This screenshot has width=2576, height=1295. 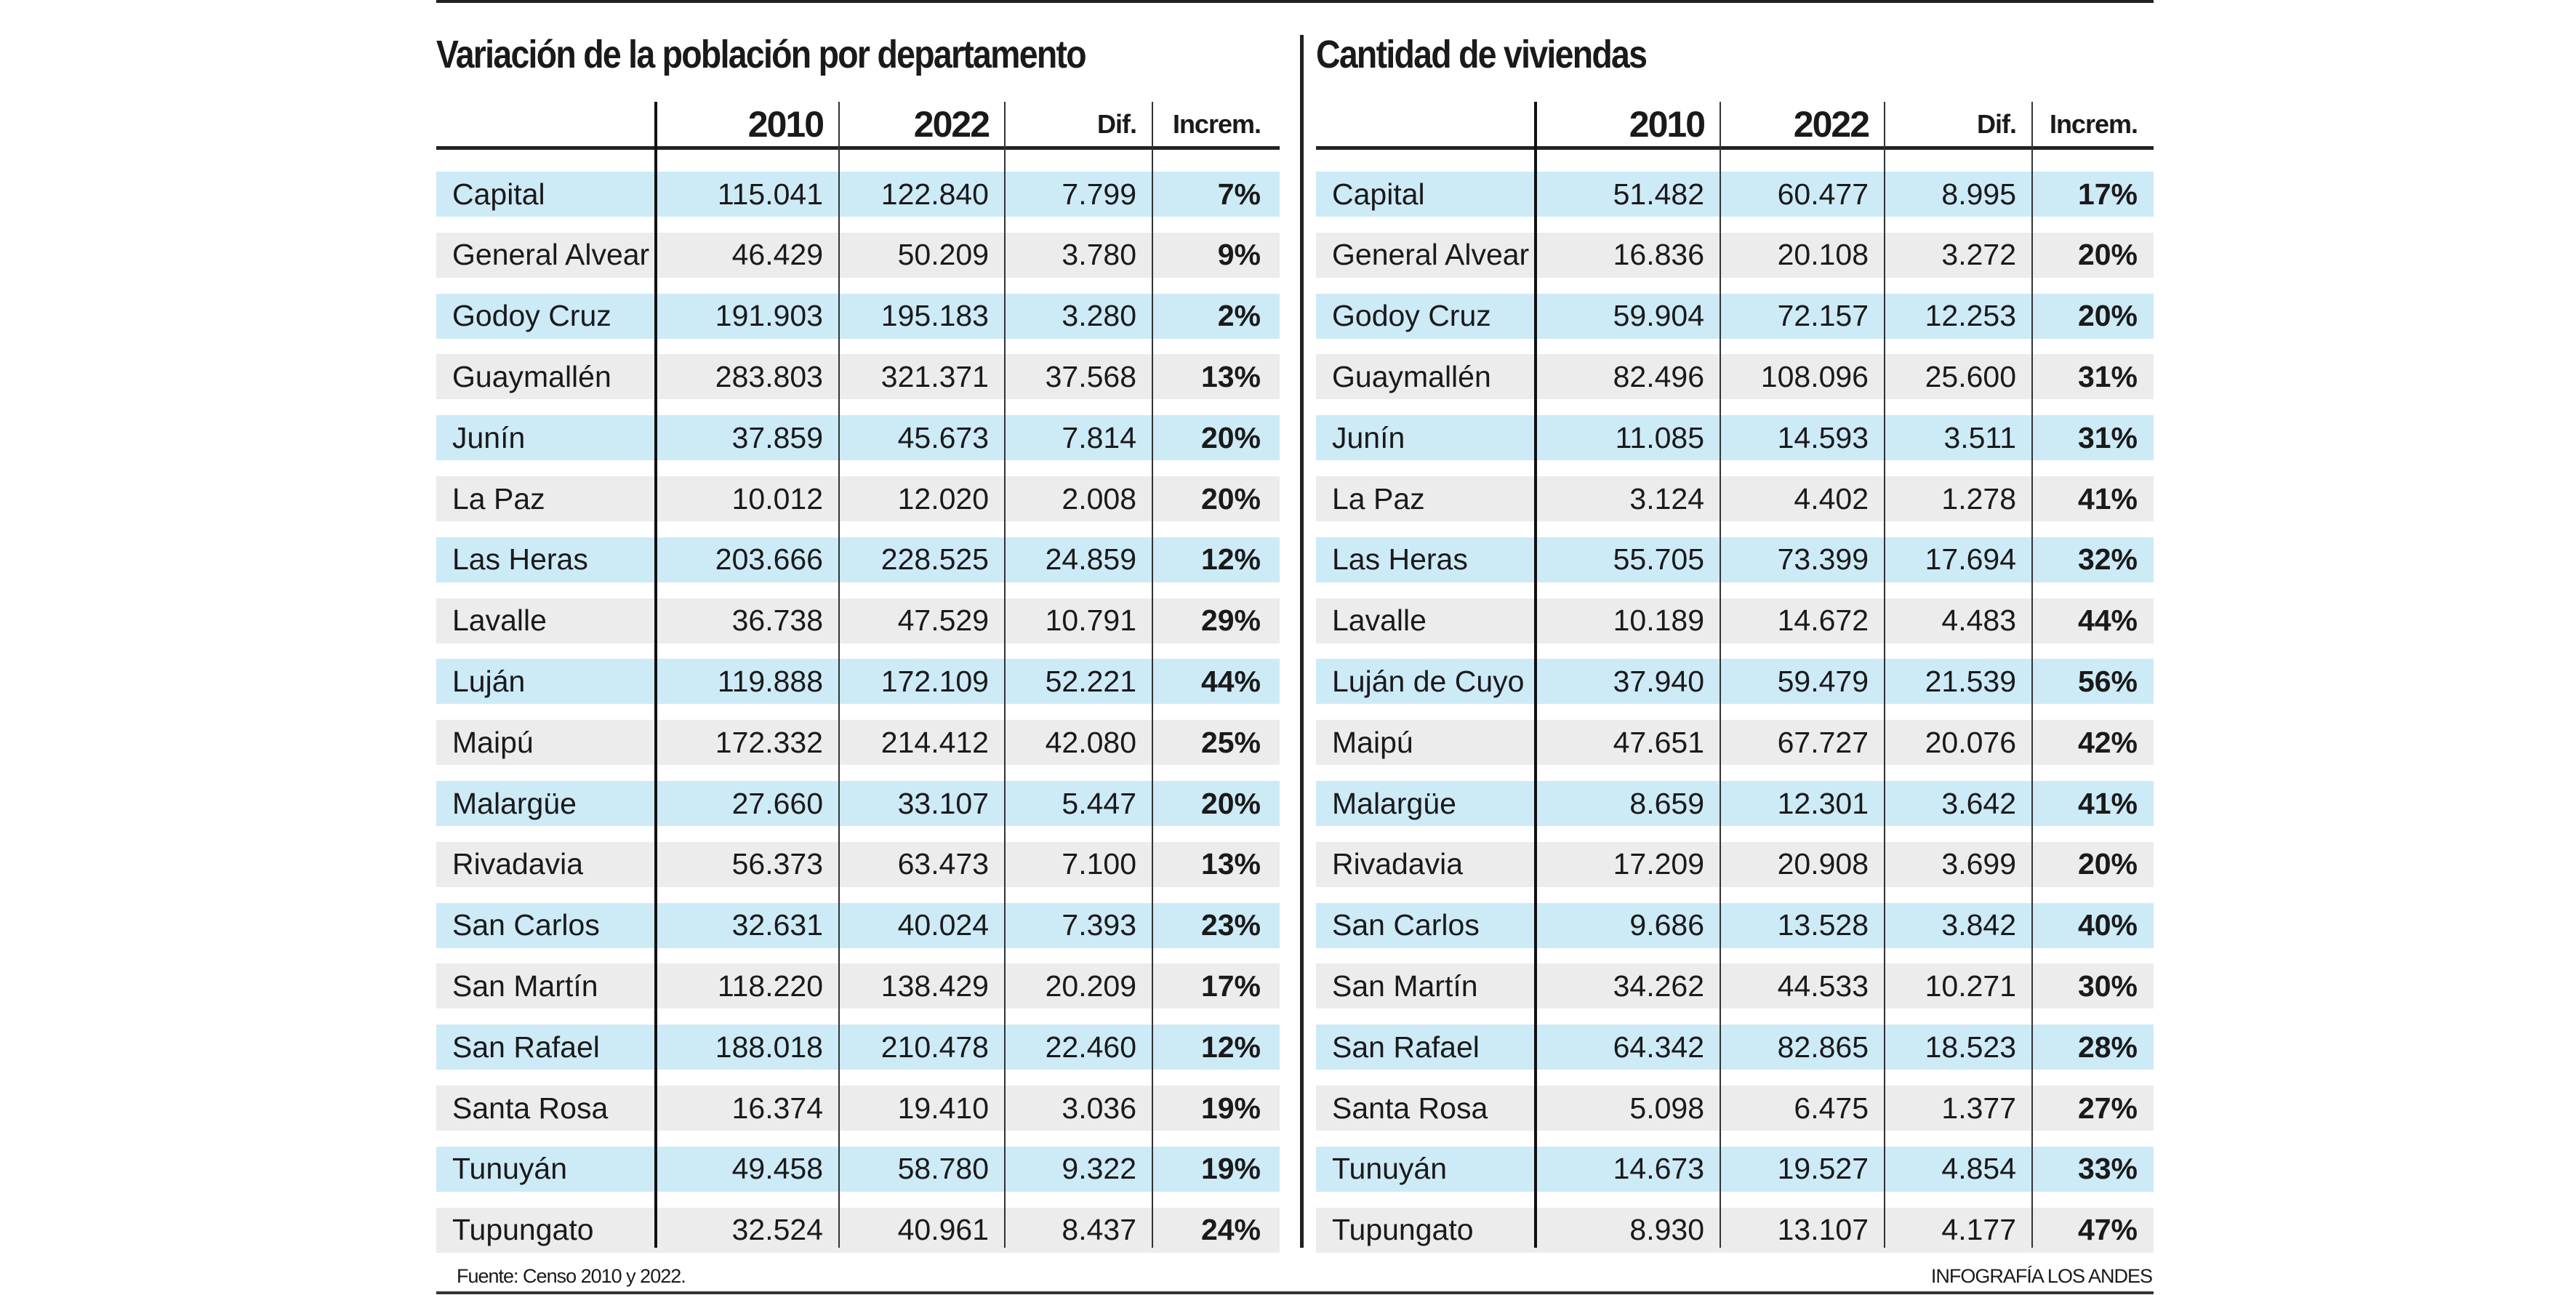 I want to click on increase-percent: 41%, so click(x=2107, y=498).